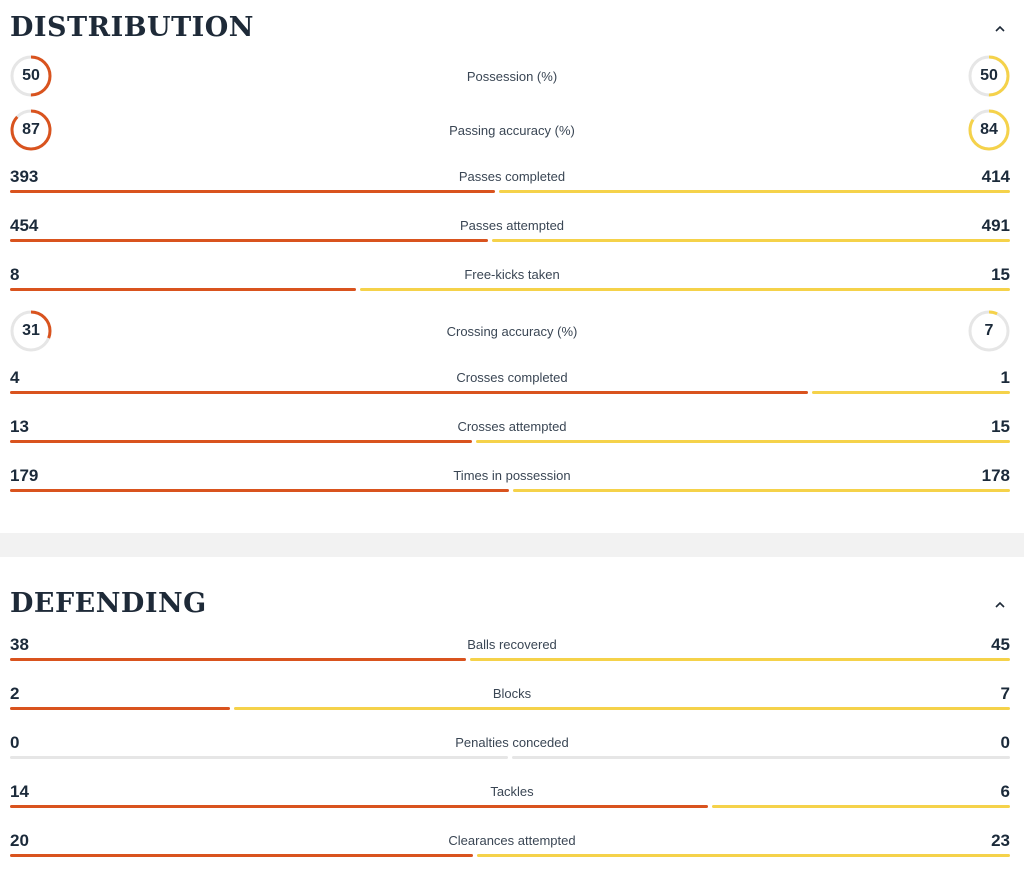 This screenshot has width=1024, height=881. Describe the element at coordinates (1005, 742) in the screenshot. I see `away-value: 0` at that location.